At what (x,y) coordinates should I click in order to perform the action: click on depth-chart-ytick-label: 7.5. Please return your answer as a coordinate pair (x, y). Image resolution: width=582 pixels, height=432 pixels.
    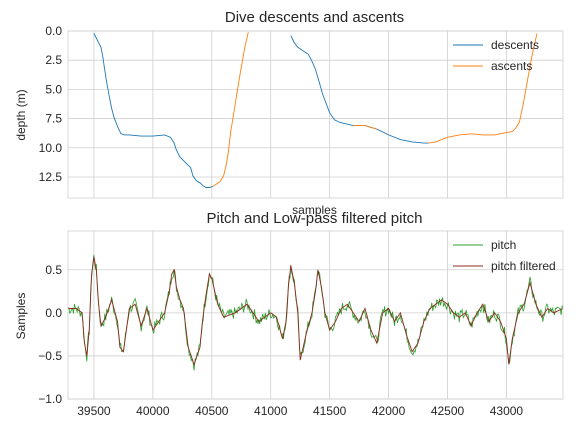
    Looking at the image, I should click on (53, 119).